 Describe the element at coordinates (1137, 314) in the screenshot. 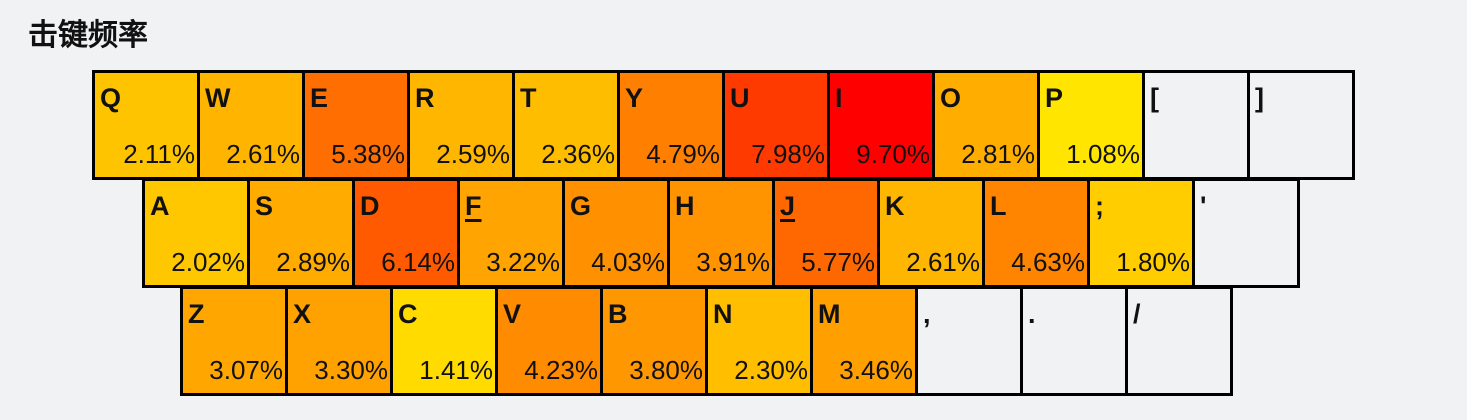

I see `key-label: /` at that location.